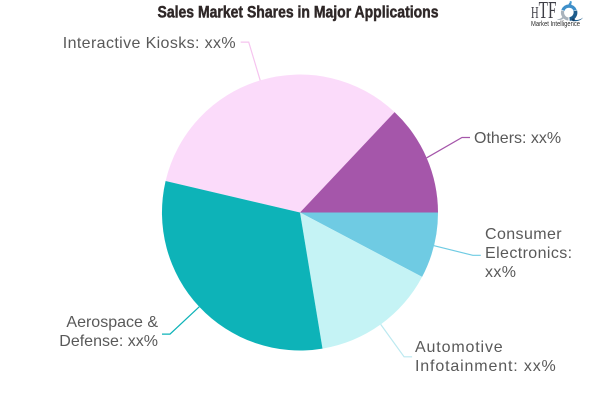 The height and width of the screenshot is (400, 600). I want to click on svg-text: HTF, so click(544, 12).